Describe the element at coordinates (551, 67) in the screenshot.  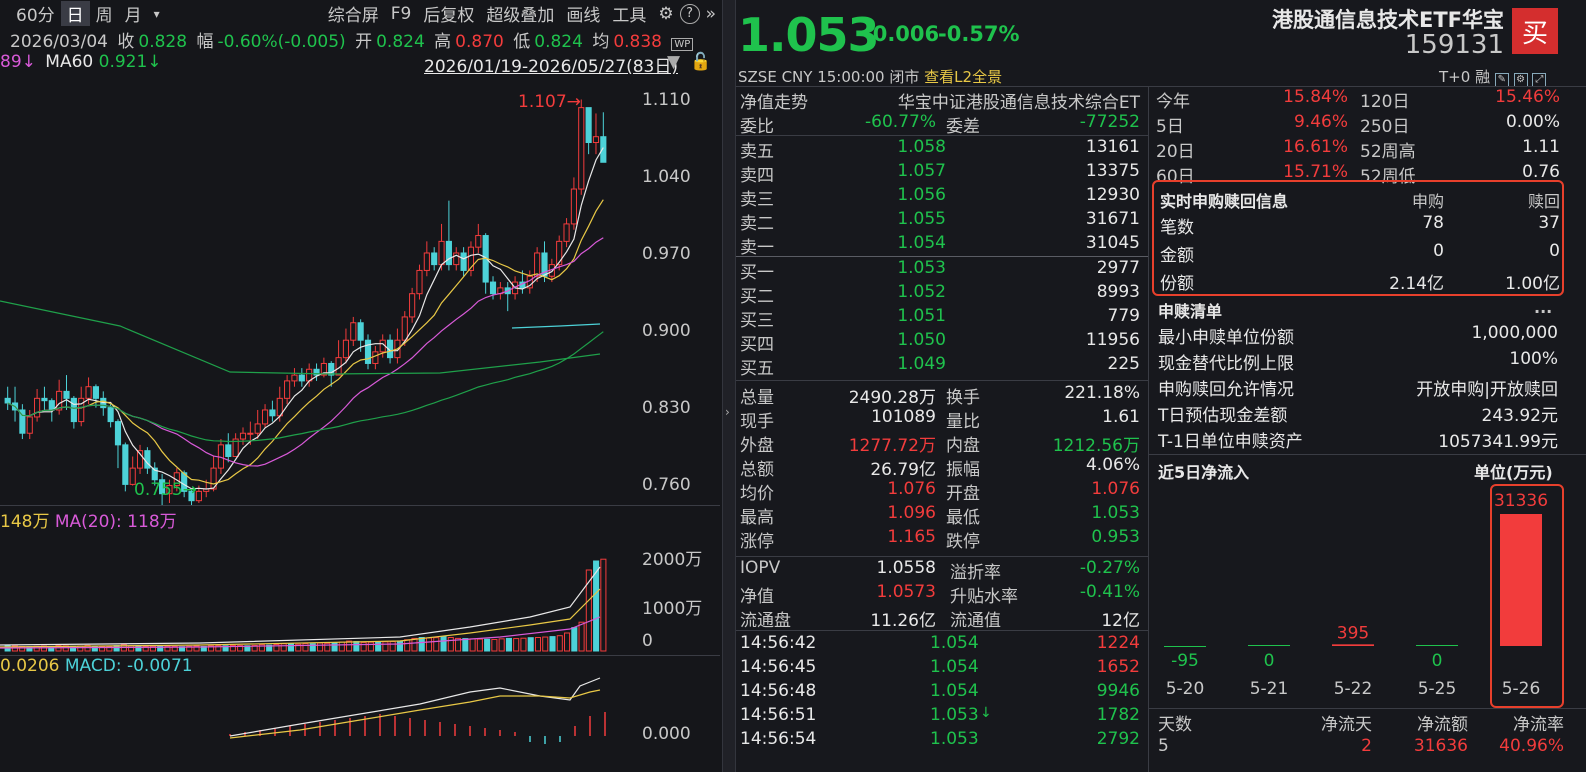
I see `date-range: 2026/01/19-2026/05/27(83日)` at that location.